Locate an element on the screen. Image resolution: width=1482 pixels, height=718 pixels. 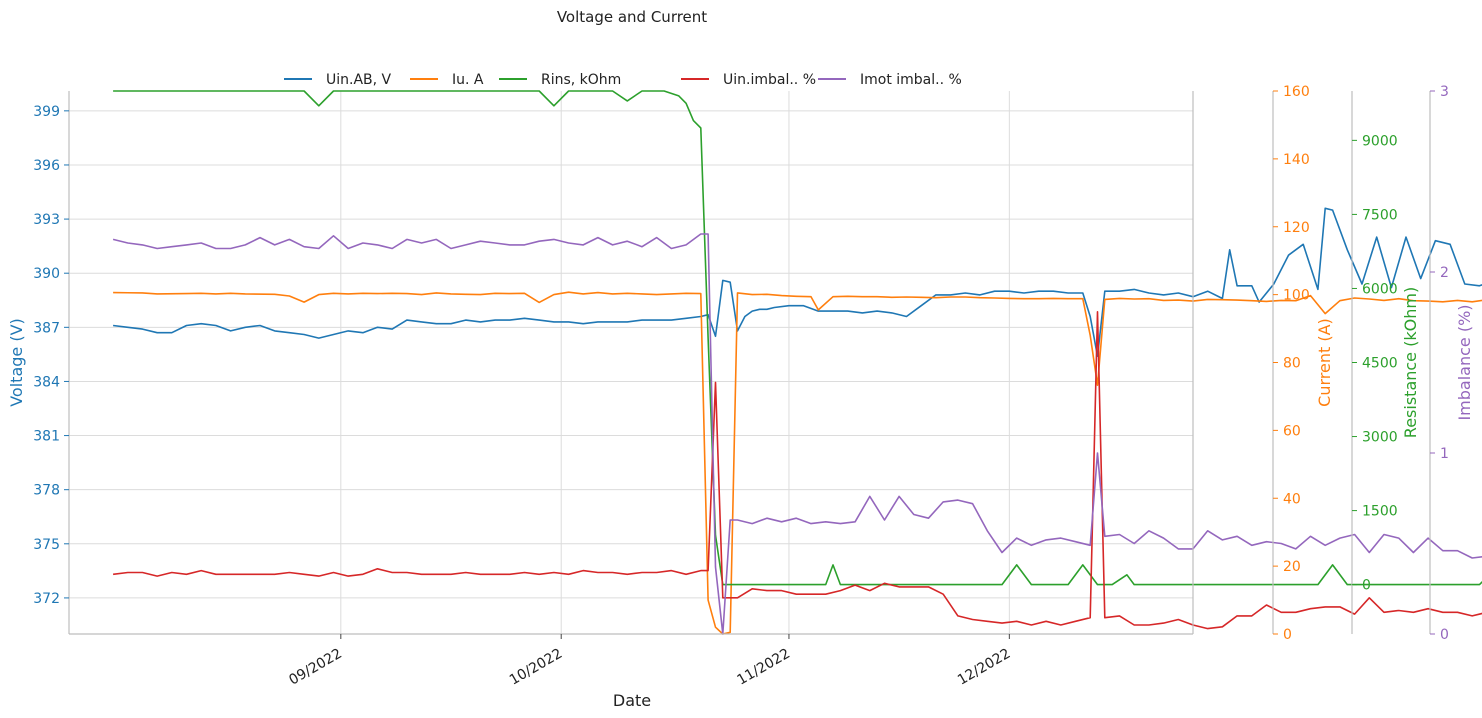
y-tick-label-voltage: 375 is located at coordinates (46, 545).